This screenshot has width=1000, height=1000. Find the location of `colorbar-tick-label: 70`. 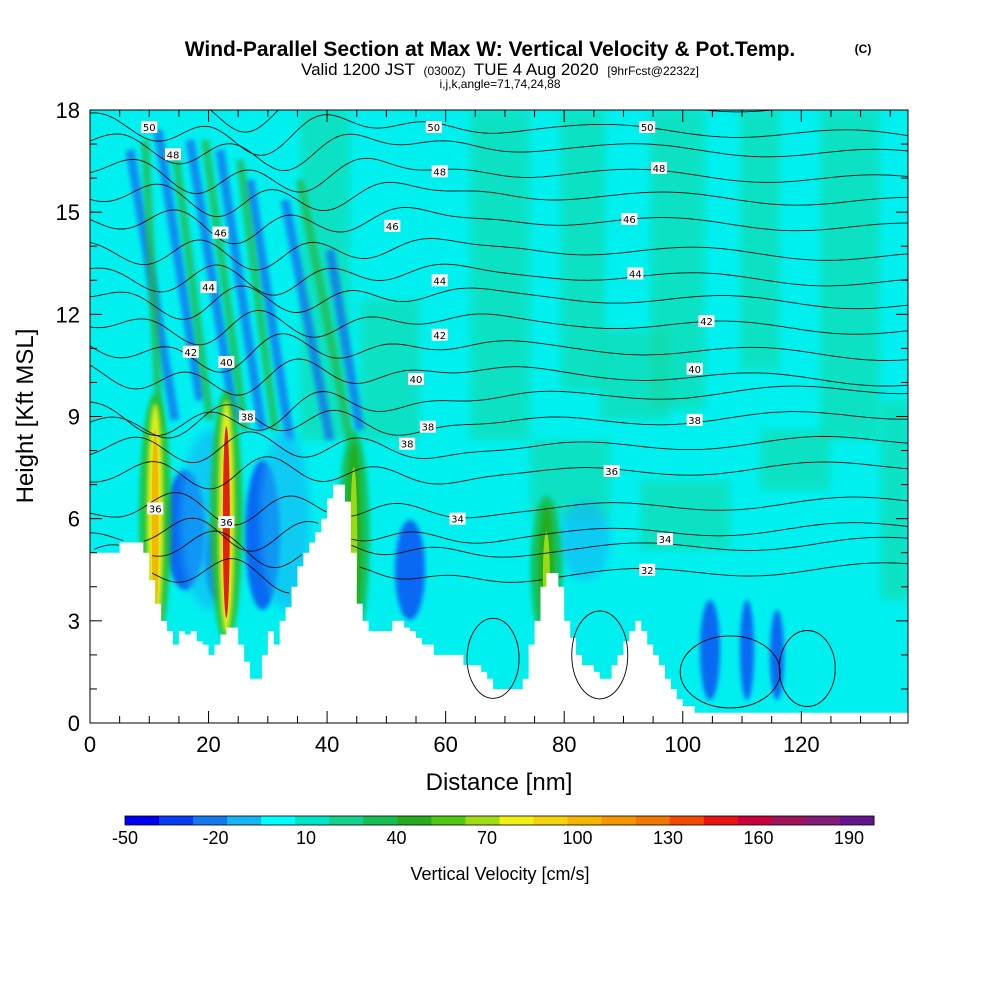

colorbar-tick-label: 70 is located at coordinates (487, 838).